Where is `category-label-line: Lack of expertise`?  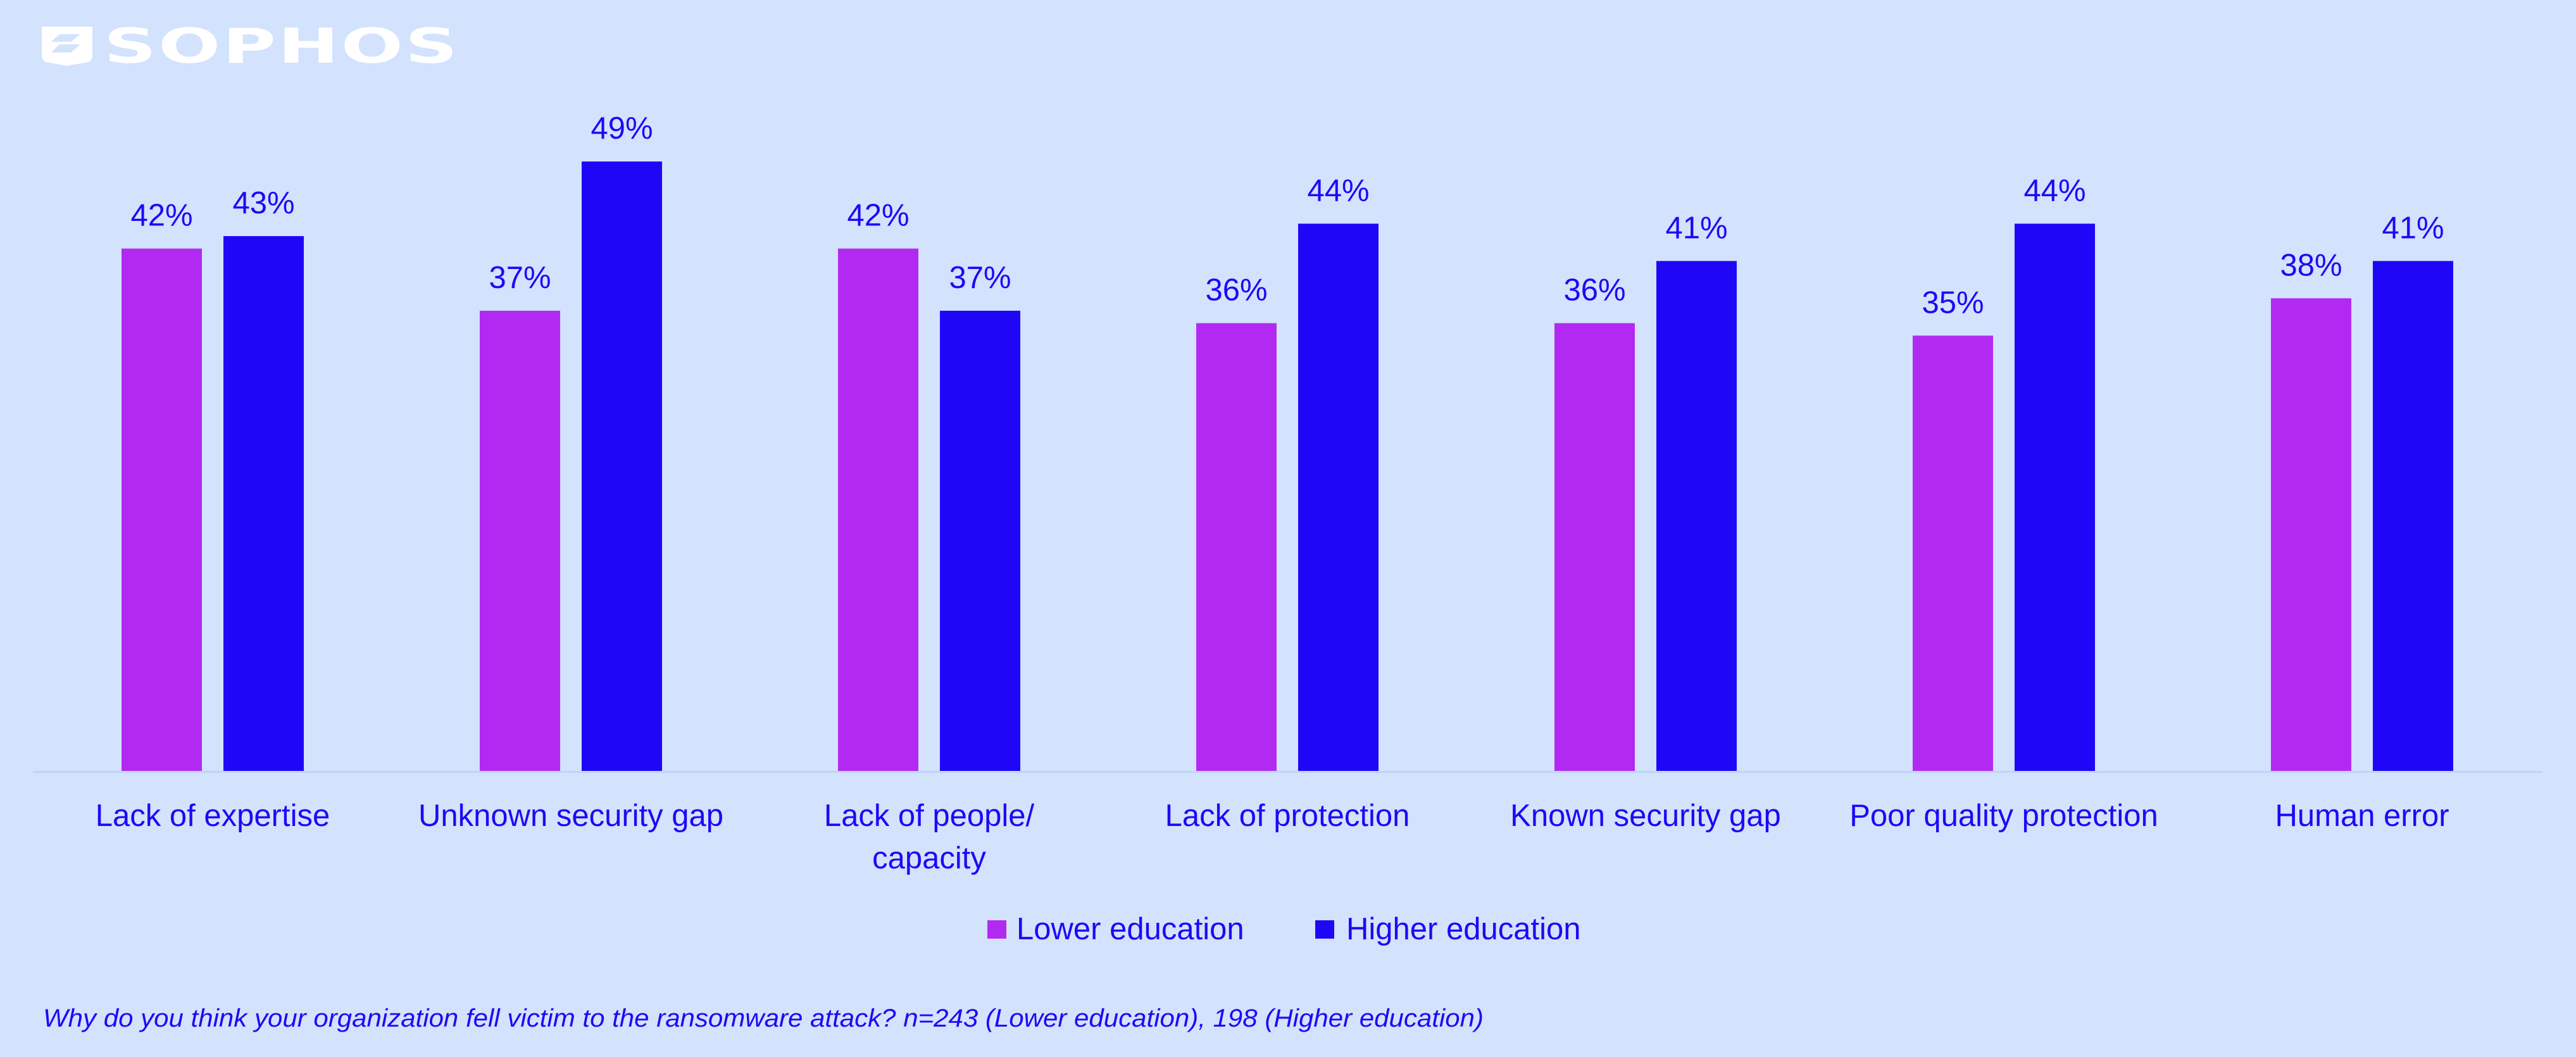 category-label-line: Lack of expertise is located at coordinates (213, 816).